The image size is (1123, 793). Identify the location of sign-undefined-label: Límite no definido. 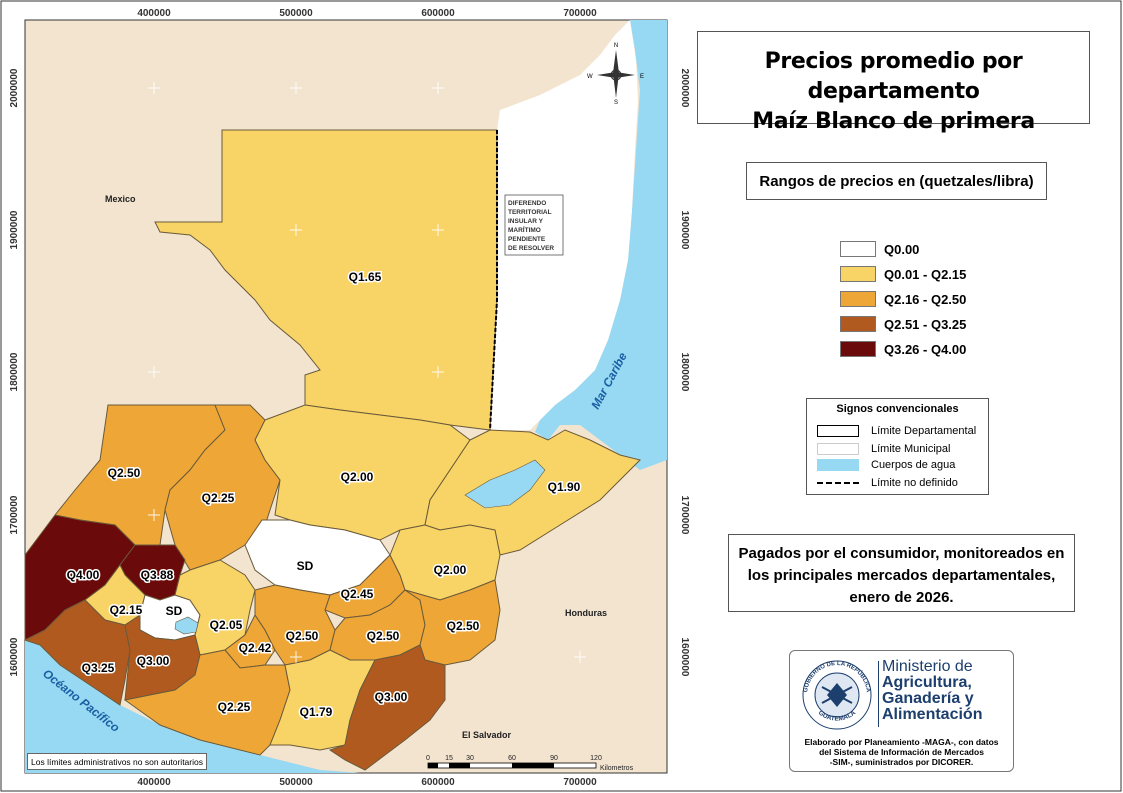
(914, 483).